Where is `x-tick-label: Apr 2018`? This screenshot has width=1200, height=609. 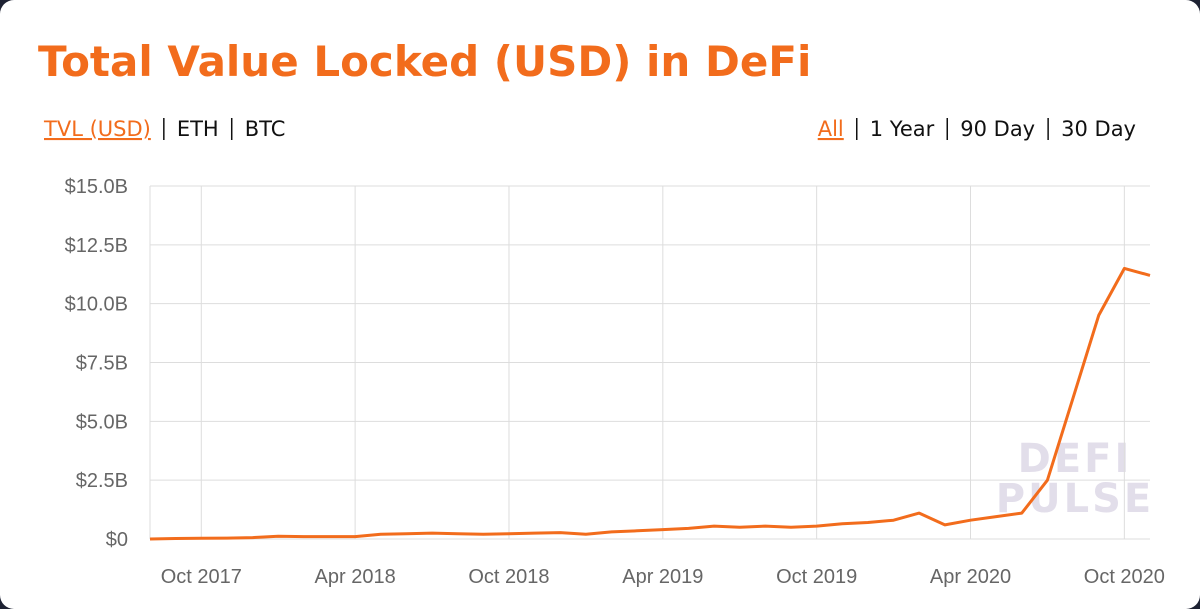
x-tick-label: Apr 2018 is located at coordinates (355, 577).